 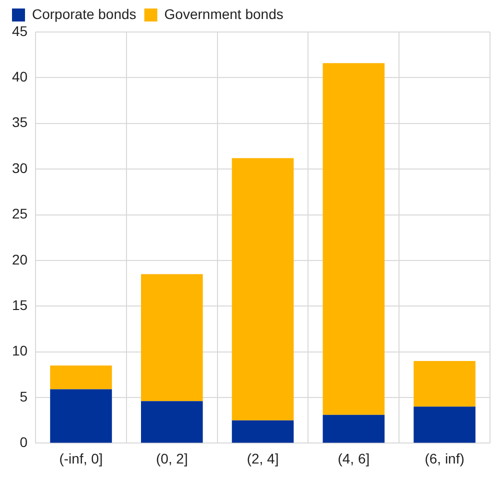 I want to click on x-tick-label: (-inf, 0], so click(x=81, y=458).